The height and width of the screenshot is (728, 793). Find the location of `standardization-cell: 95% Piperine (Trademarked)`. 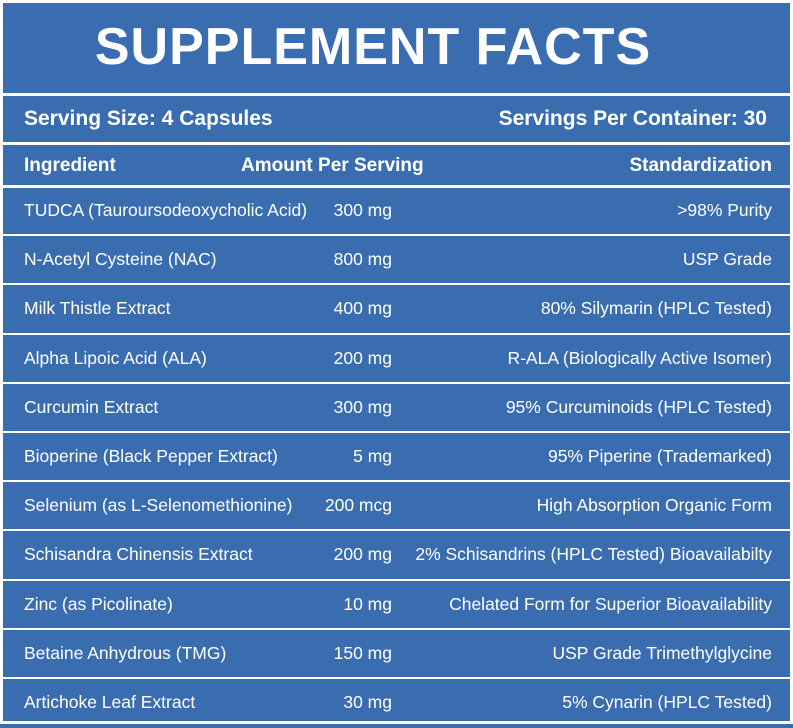

standardization-cell: 95% Piperine (Trademarked) is located at coordinates (659, 455).